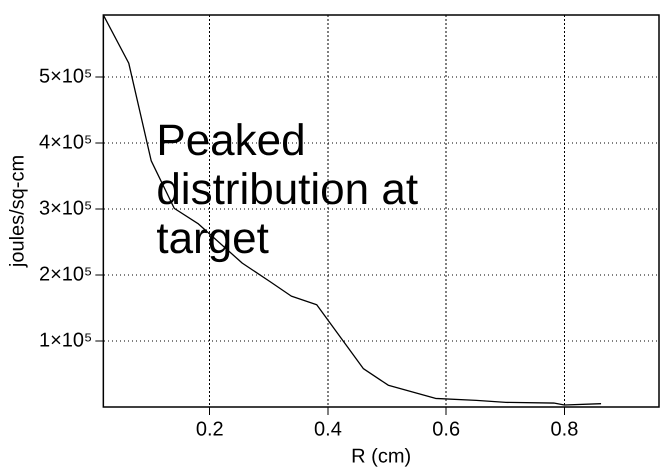 Image resolution: width=661 pixels, height=469 pixels. What do you see at coordinates (381, 457) in the screenshot?
I see `x-axis-title: R (cm)` at bounding box center [381, 457].